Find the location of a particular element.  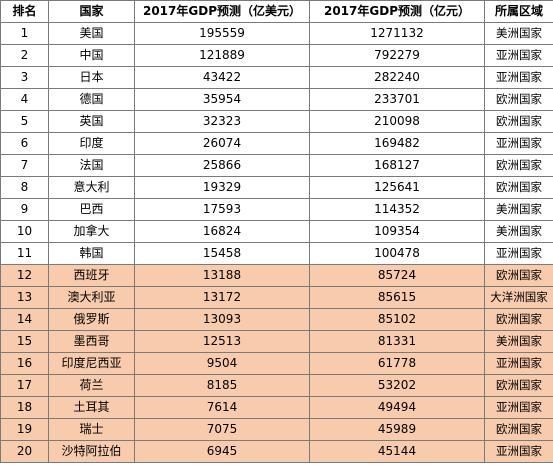

cell-gdp-usd: 19329 is located at coordinates (222, 187).